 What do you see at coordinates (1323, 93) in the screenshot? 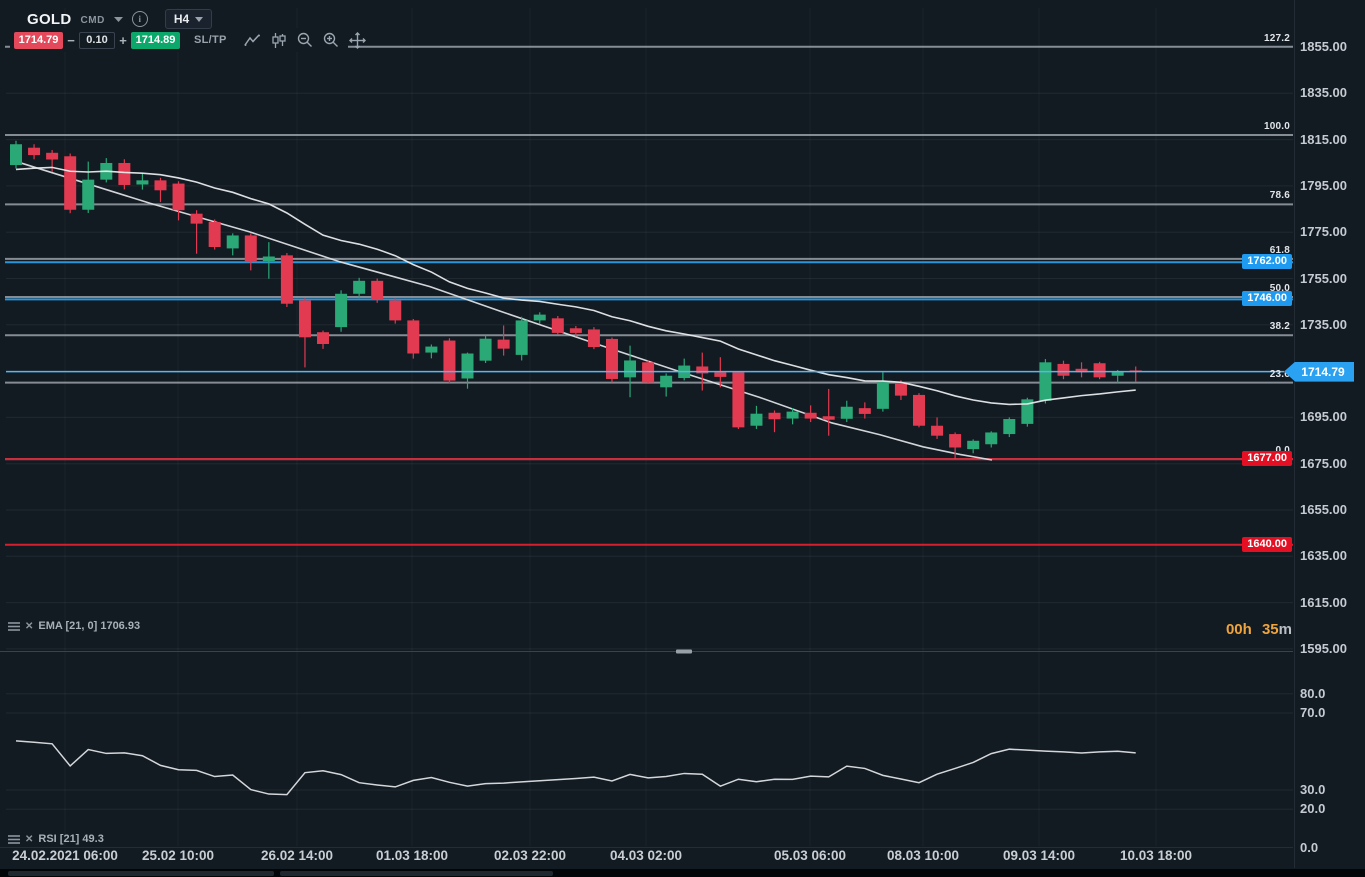
I see `price-tick-label: 1835.00` at bounding box center [1323, 93].